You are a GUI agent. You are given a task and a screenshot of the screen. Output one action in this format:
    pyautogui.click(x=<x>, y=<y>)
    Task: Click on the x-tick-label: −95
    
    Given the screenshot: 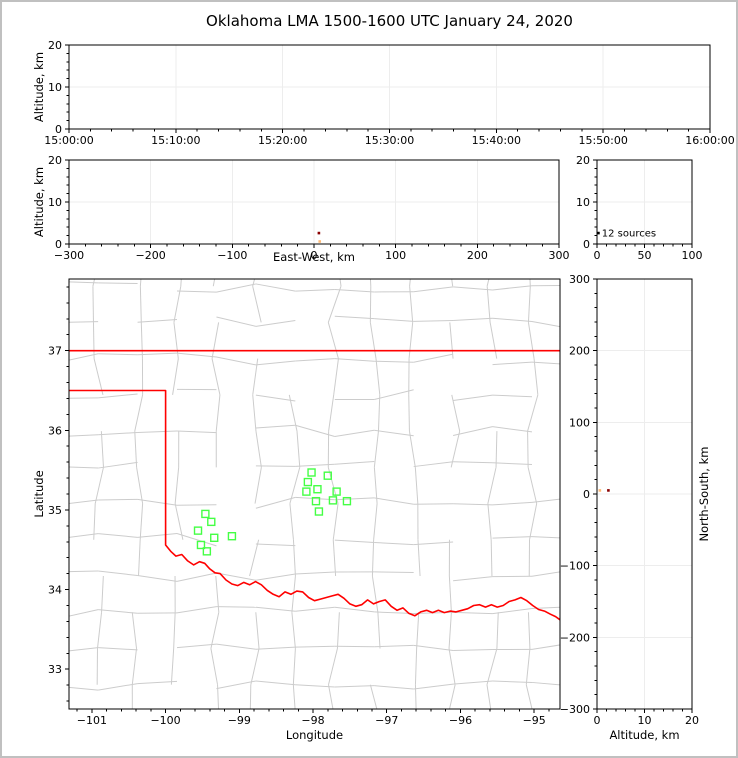 What is the action you would take?
    pyautogui.click(x=534, y=720)
    